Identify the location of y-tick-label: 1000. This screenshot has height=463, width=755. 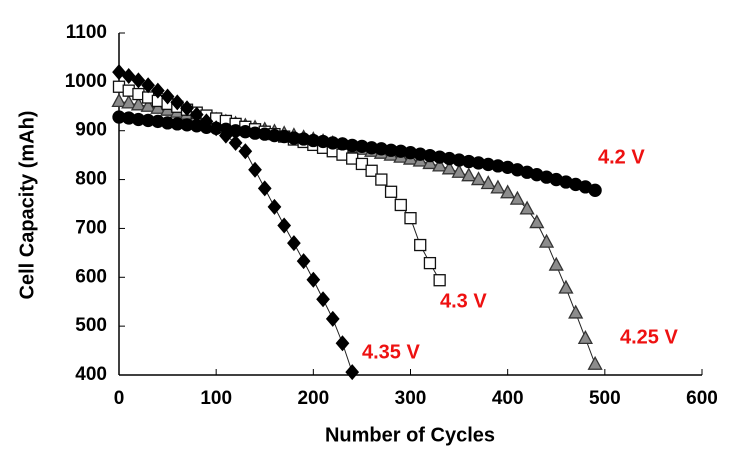
(86, 81).